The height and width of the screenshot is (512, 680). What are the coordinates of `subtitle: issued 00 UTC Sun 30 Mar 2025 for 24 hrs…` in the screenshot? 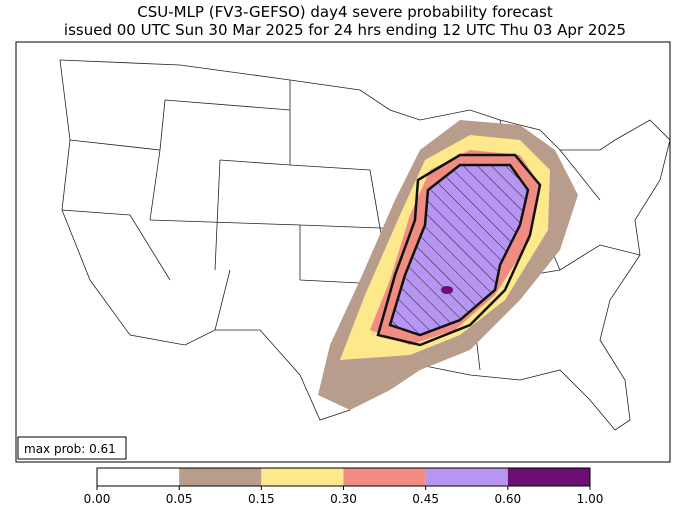 It's located at (345, 30).